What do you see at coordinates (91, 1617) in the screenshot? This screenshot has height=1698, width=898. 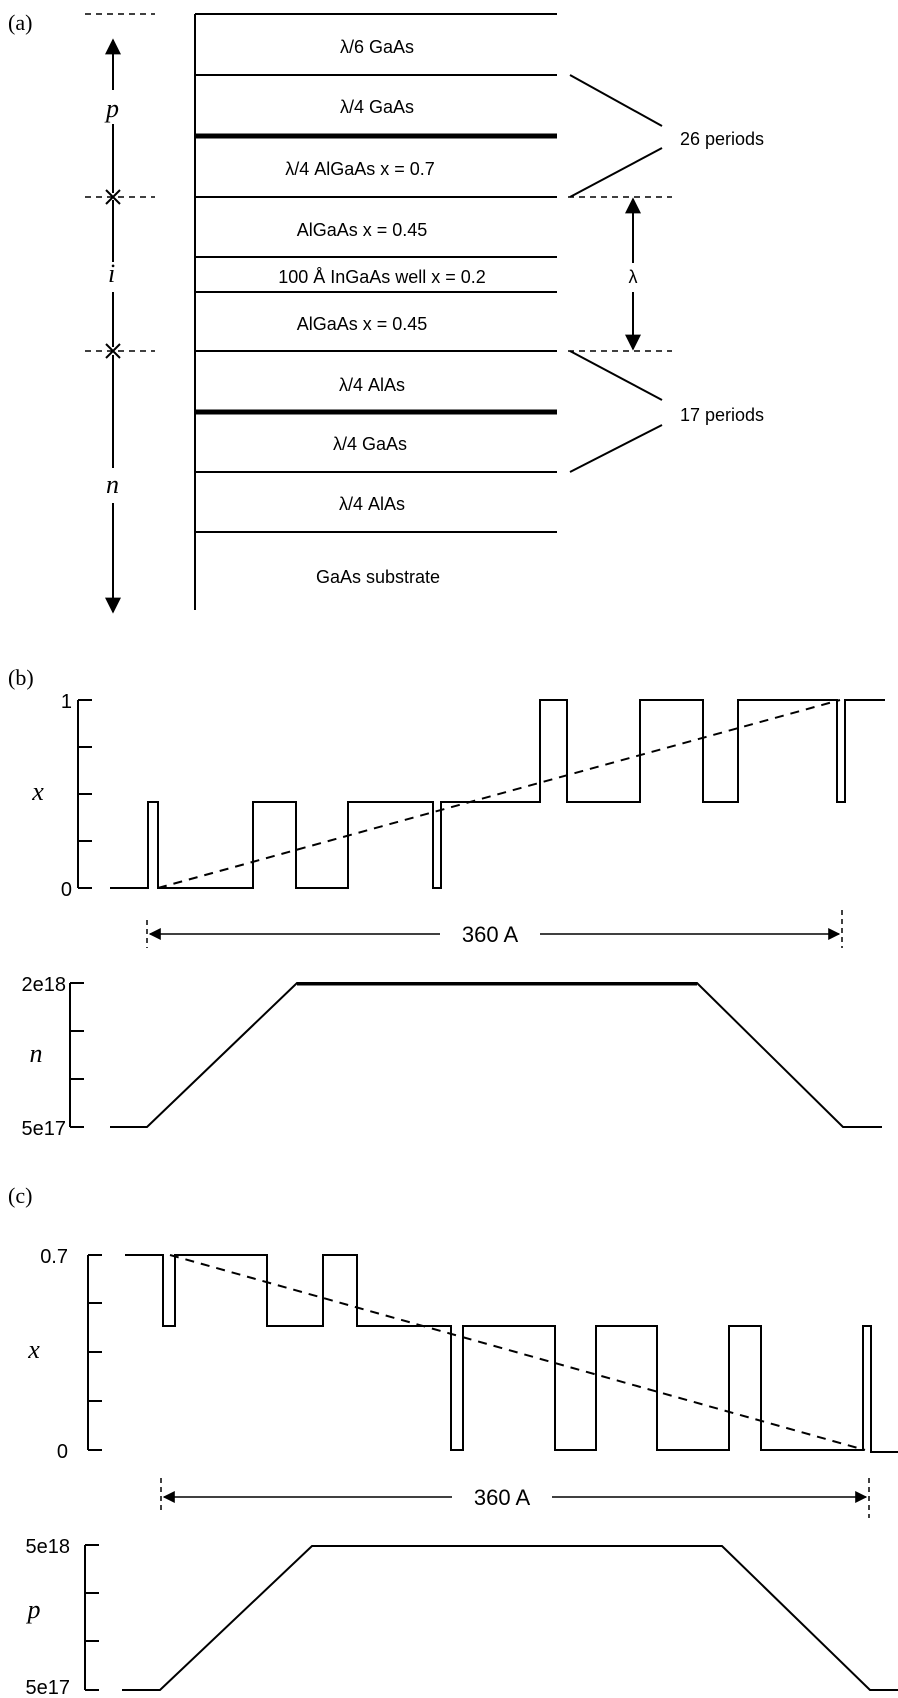 I see `p-axis` at bounding box center [91, 1617].